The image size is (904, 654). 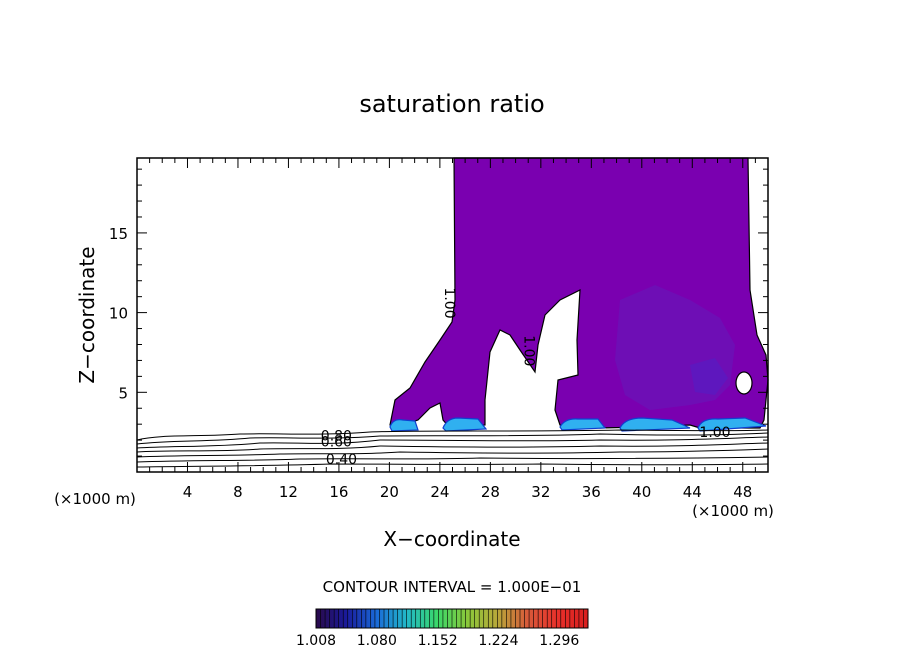 What do you see at coordinates (452, 587) in the screenshot?
I see `contour-interval: CONTOUR INTERVAL = 1.000E−01` at bounding box center [452, 587].